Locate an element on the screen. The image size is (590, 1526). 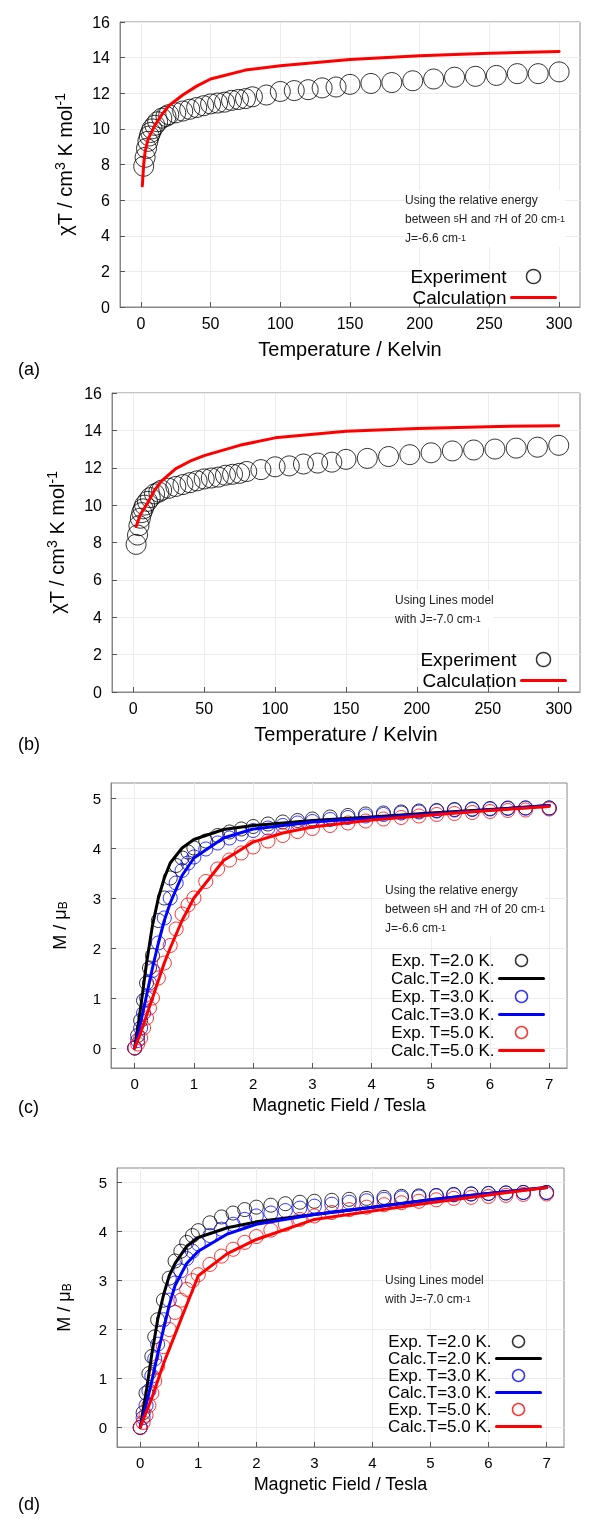
text: (a) is located at coordinates (29, 369).